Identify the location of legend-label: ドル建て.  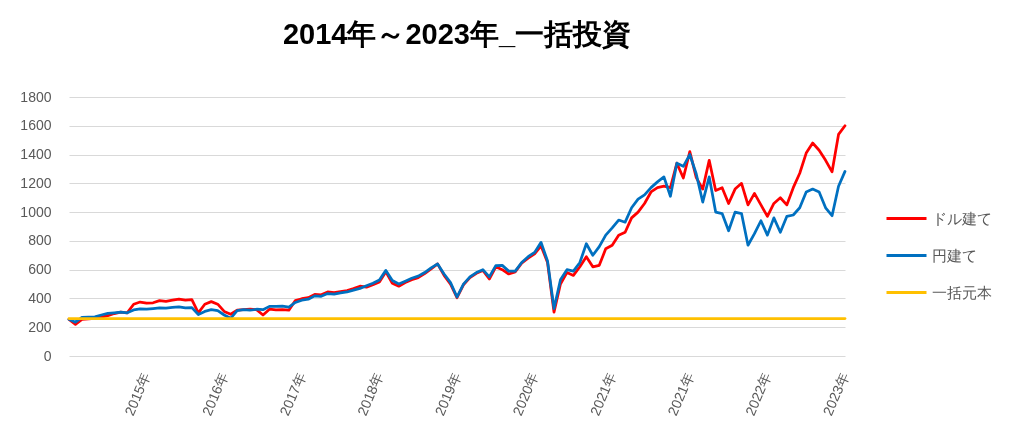
(962, 218).